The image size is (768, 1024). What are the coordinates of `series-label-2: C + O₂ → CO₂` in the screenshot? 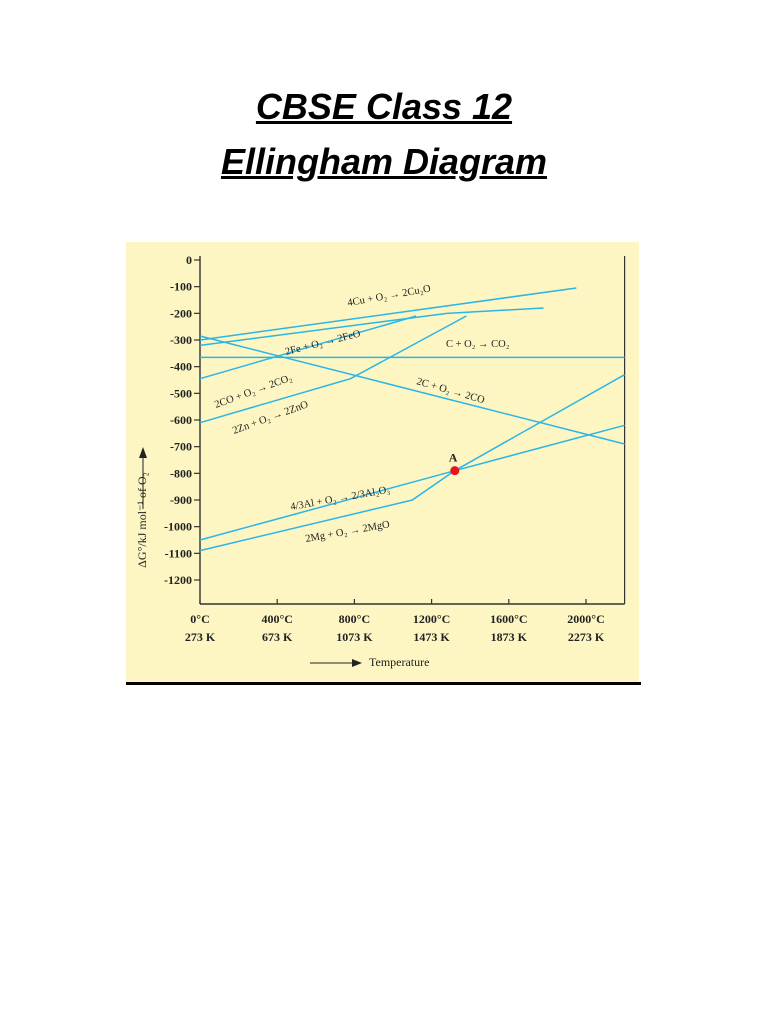 It's located at (478, 344).